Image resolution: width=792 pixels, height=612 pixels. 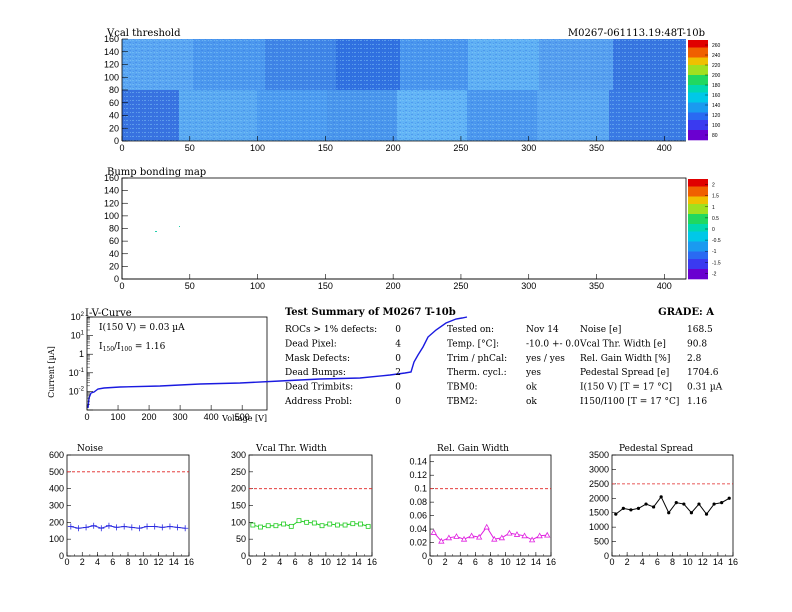 What do you see at coordinates (715, 136) in the screenshot?
I see `color-scale-label: 80` at bounding box center [715, 136].